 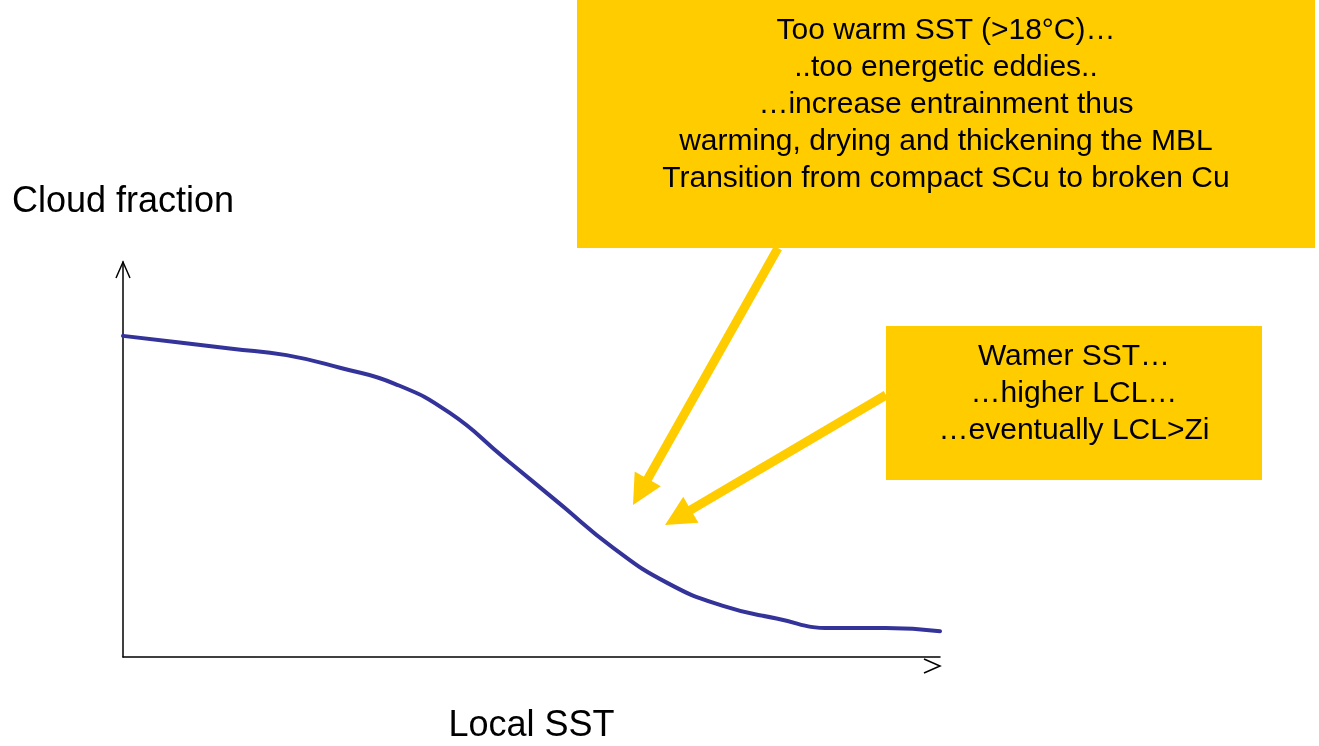 What do you see at coordinates (531, 723) in the screenshot?
I see `x-axis-title: Local SST` at bounding box center [531, 723].